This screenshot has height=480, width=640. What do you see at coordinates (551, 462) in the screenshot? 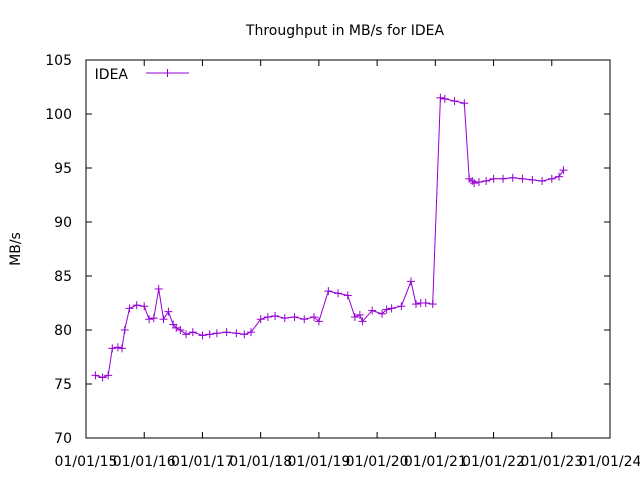
I see `x-tick-label: 01/01/23` at bounding box center [551, 462].